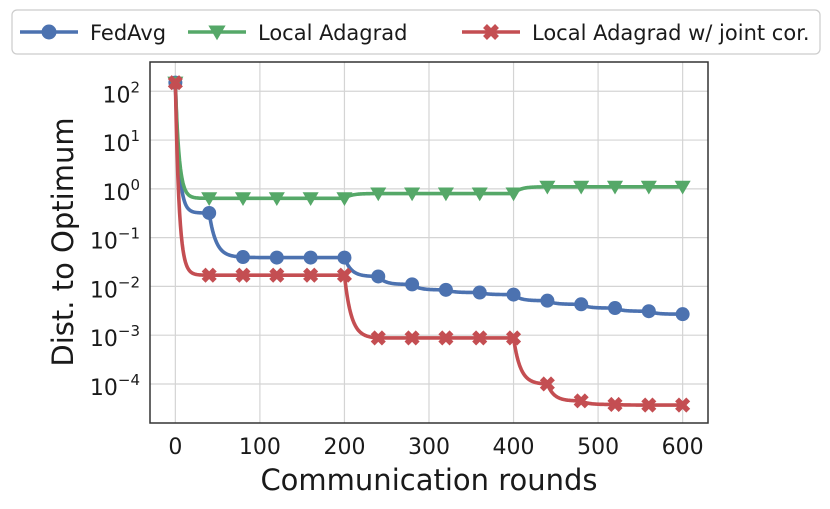 Image resolution: width=830 pixels, height=509 pixels. Describe the element at coordinates (121, 93) in the screenshot. I see `y-tick-label: 10²` at that location.